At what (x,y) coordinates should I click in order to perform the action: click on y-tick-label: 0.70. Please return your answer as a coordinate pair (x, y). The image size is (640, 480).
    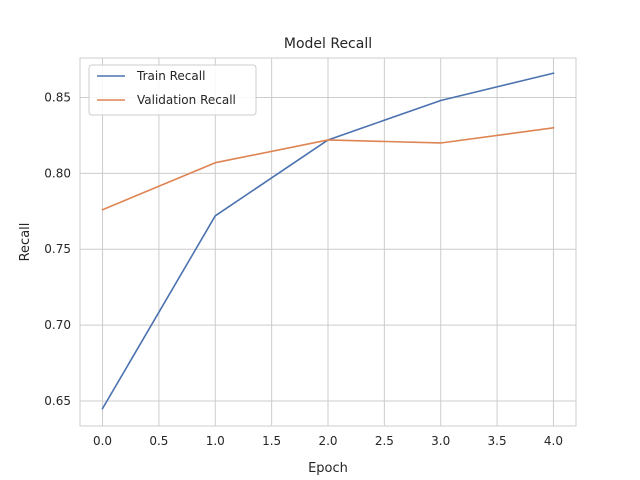
    Looking at the image, I should click on (57, 325).